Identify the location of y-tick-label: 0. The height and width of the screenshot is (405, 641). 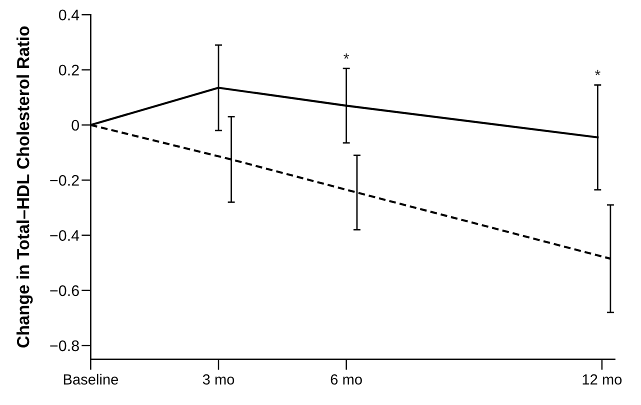
(75, 125).